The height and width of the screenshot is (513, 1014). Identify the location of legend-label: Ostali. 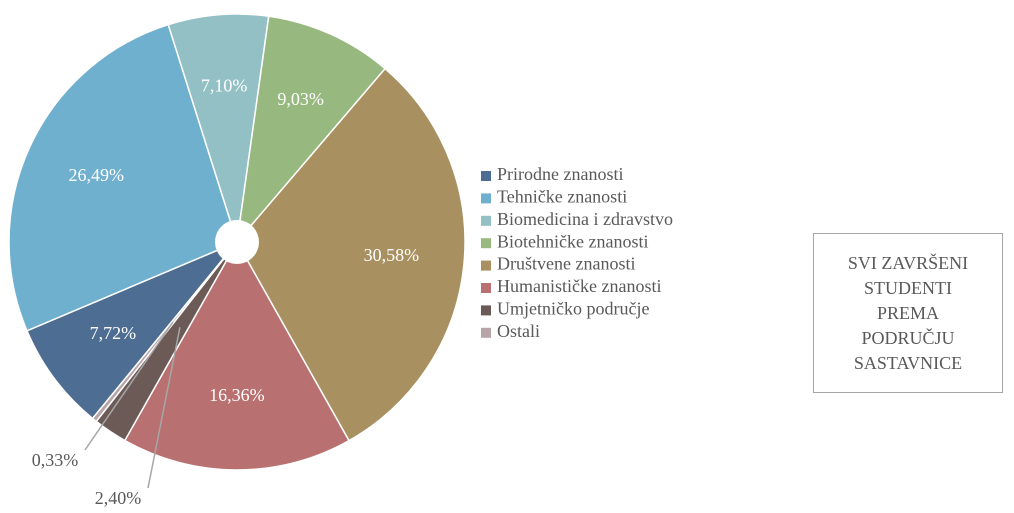
(518, 331).